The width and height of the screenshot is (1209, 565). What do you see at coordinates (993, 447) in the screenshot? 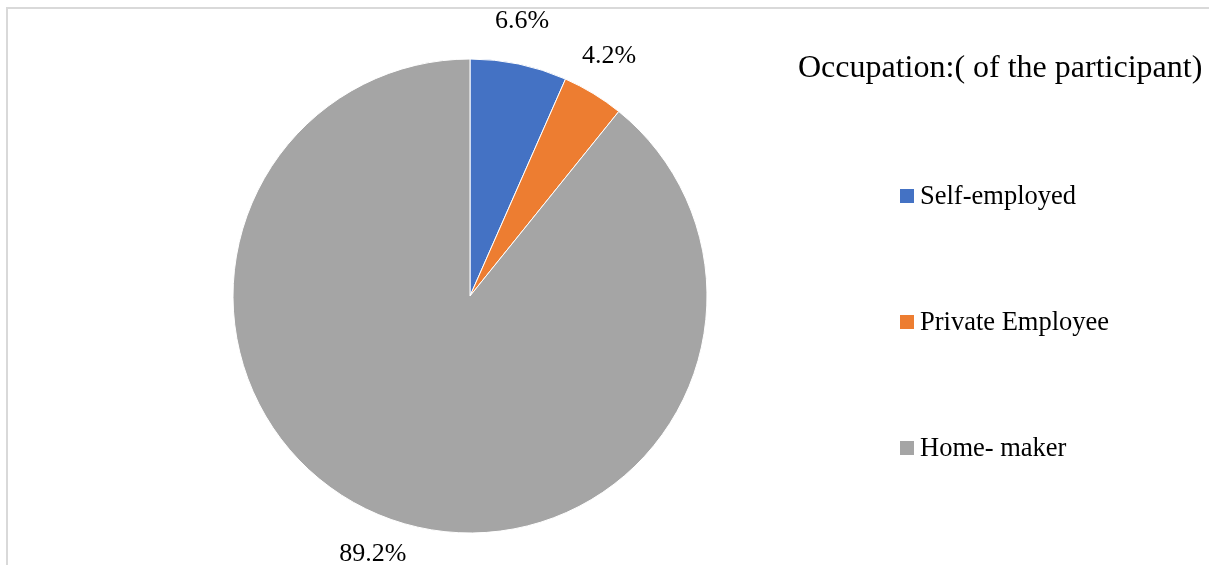
I see `legend-label: Home- maker` at bounding box center [993, 447].